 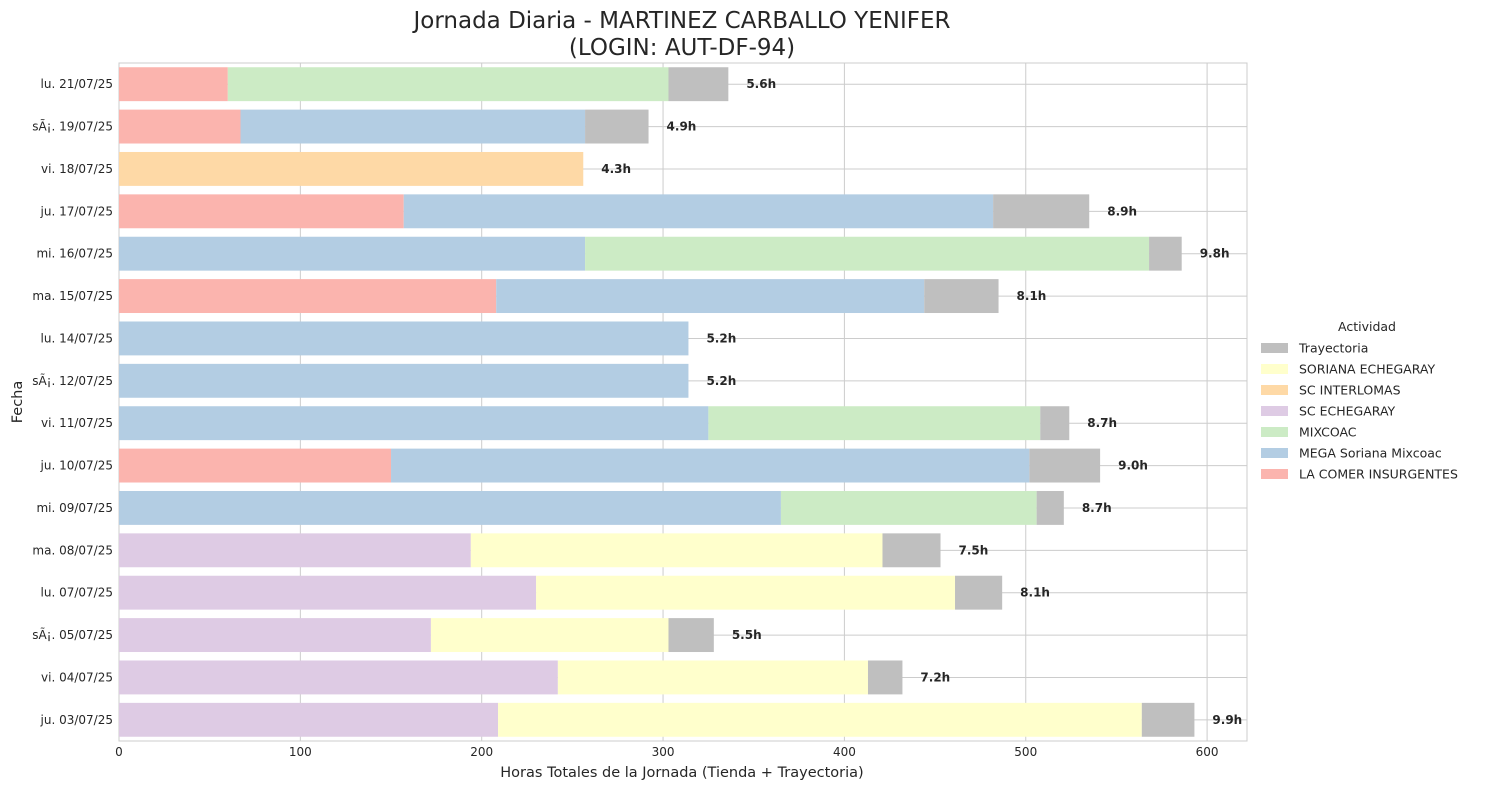 I want to click on legend-entry: MEGA Soriana Mixcoac, so click(x=1370, y=453).